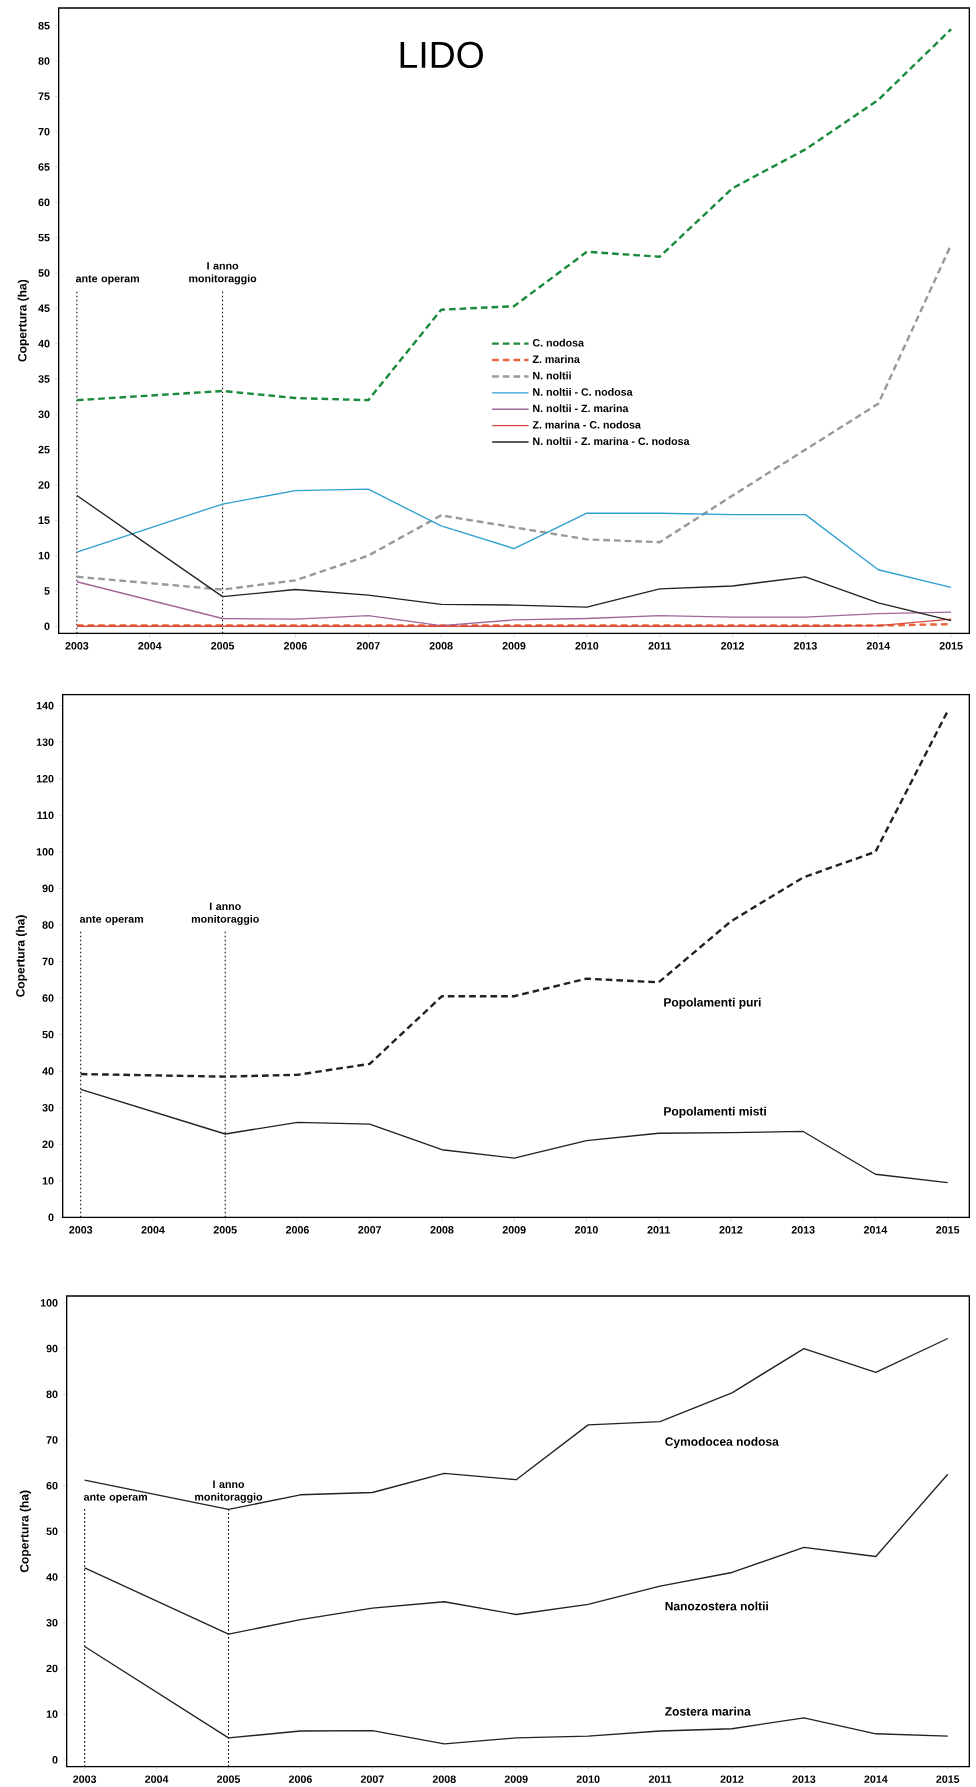  Describe the element at coordinates (44, 379) in the screenshot. I see `y-tick-label: 35` at that location.